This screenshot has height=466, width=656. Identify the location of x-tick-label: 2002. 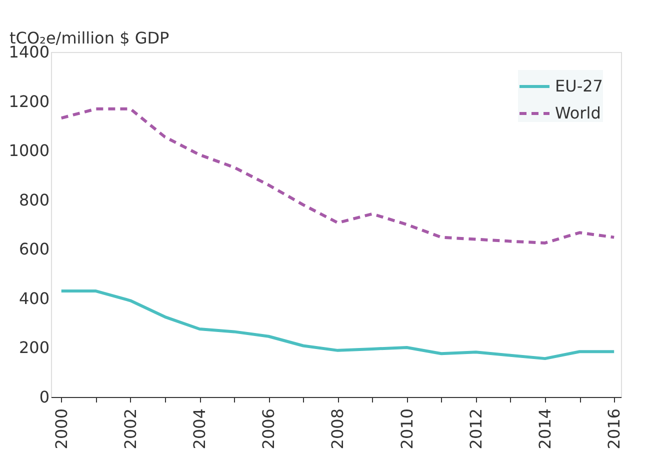
(130, 429).